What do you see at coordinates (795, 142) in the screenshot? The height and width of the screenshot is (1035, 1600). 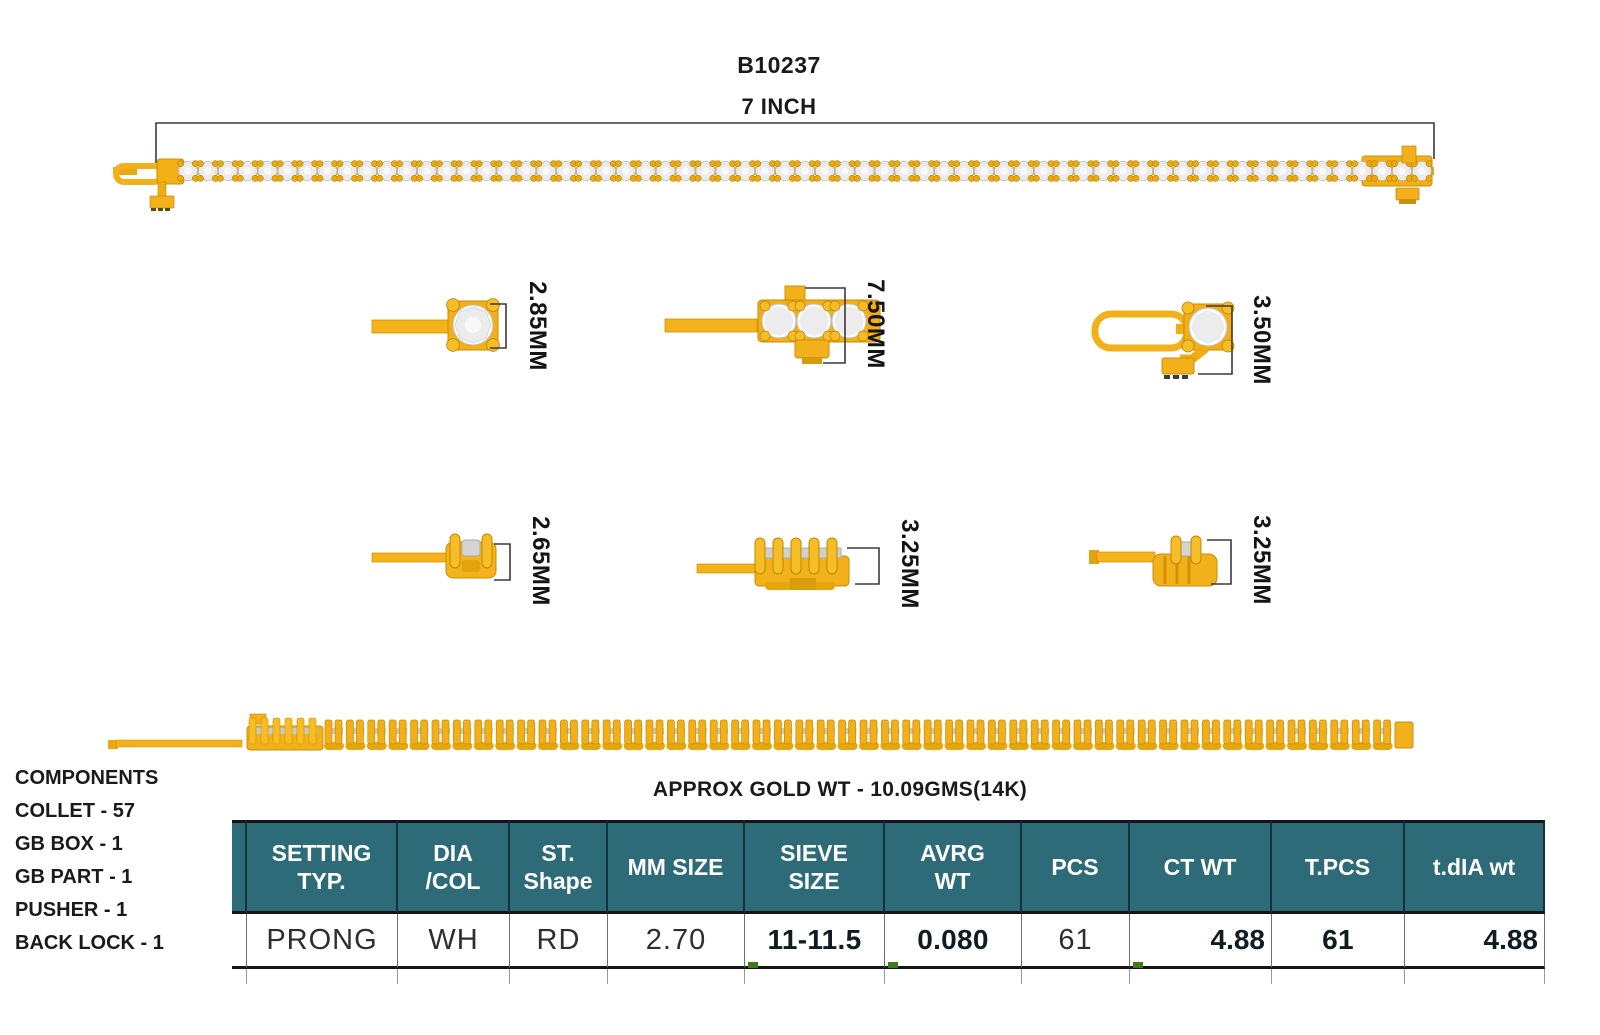 I see `seven-inch-dimension-bracket` at bounding box center [795, 142].